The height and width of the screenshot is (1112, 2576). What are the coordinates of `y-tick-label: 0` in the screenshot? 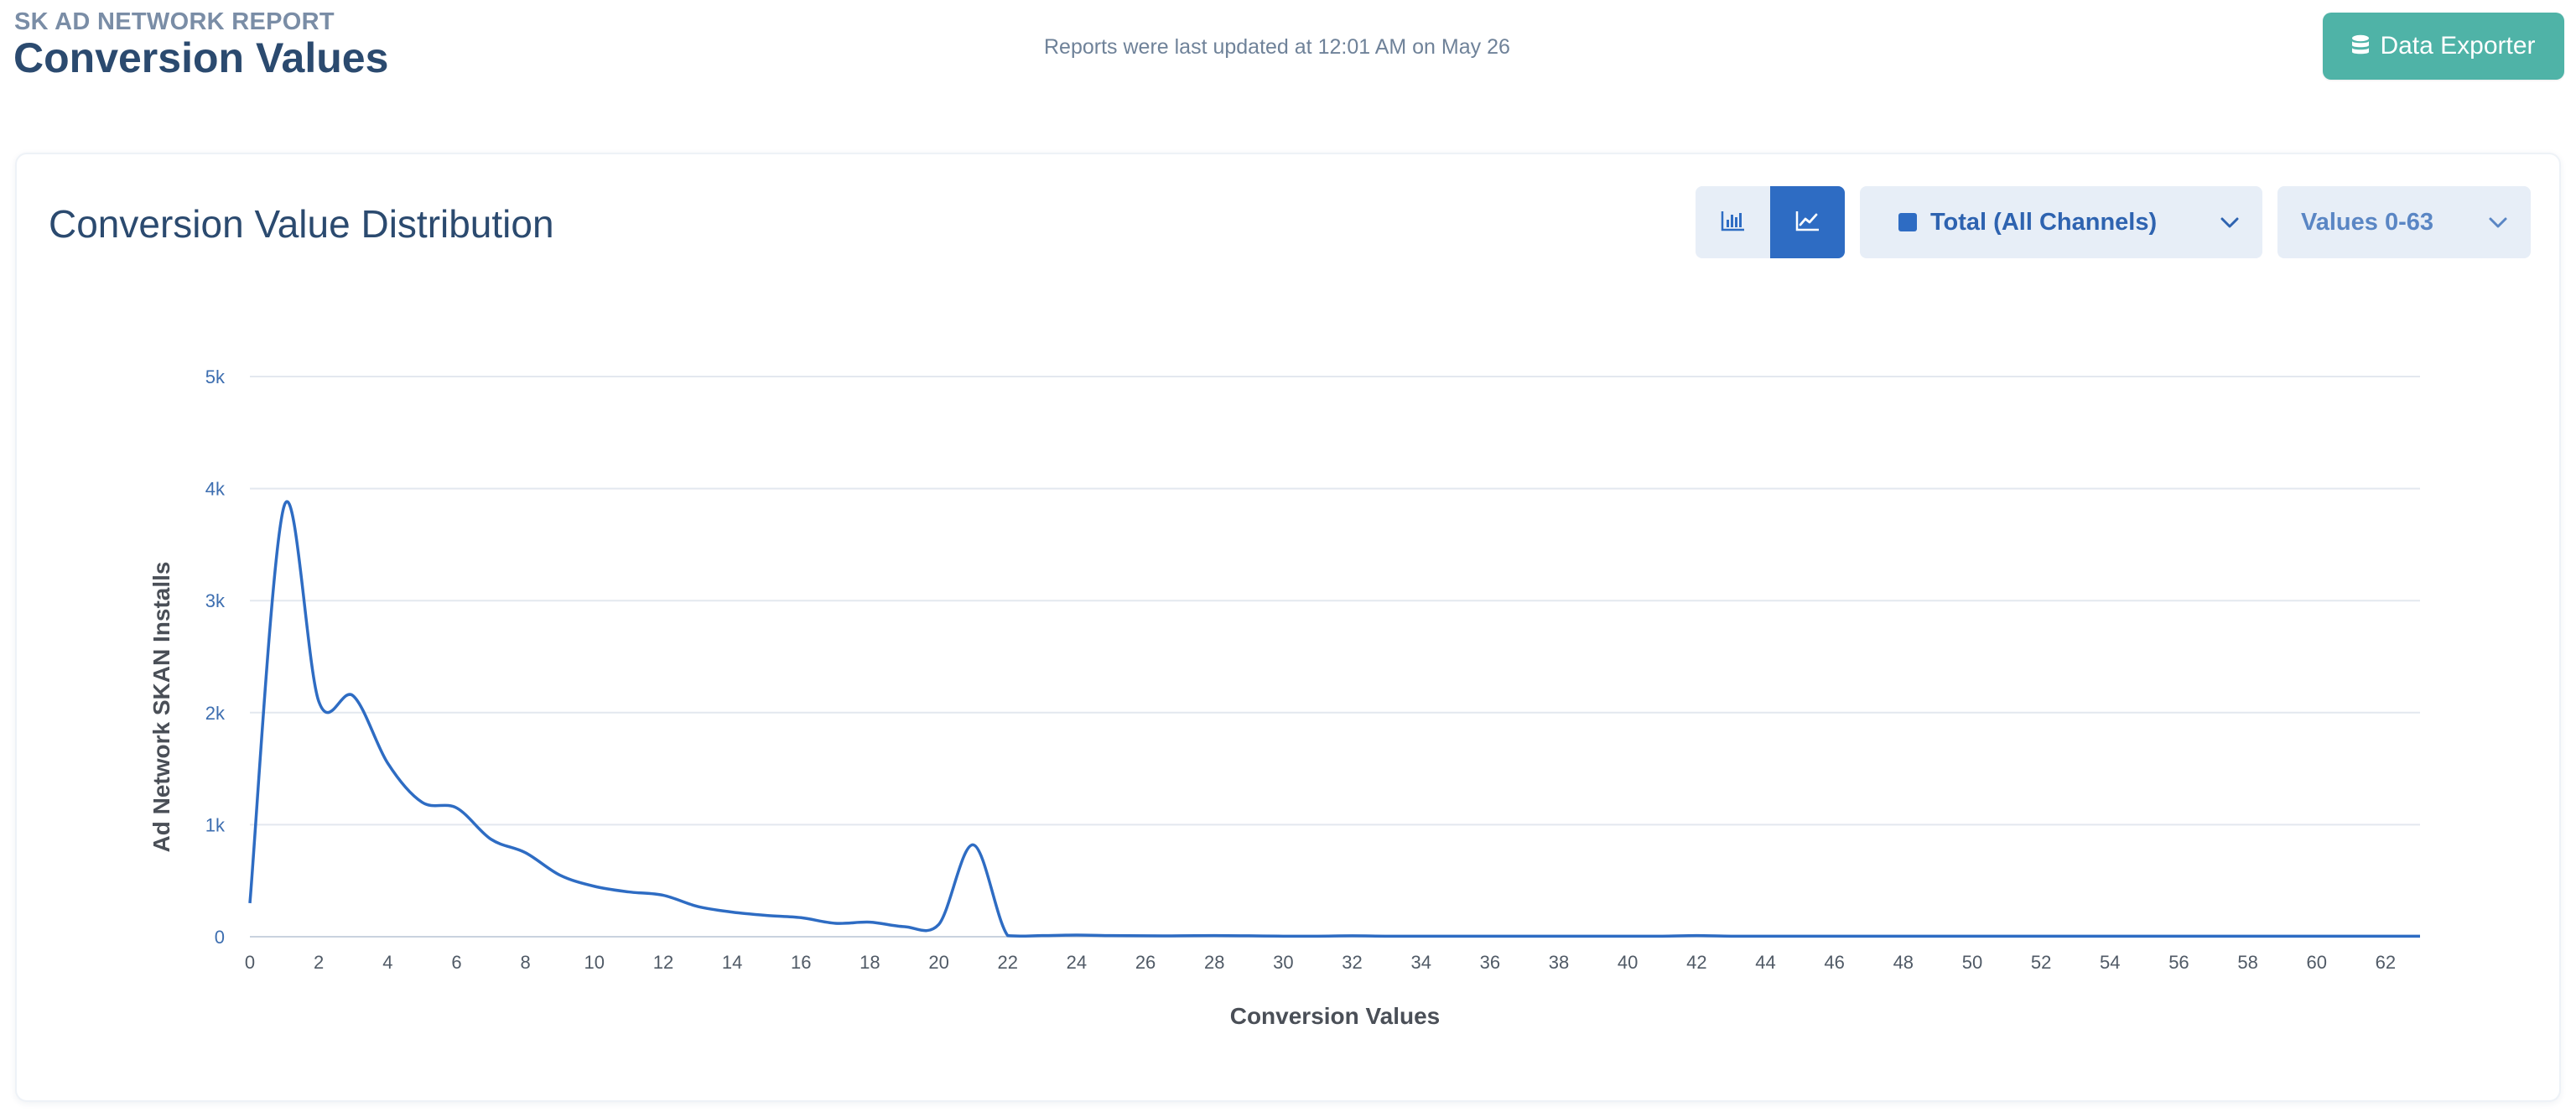 It's located at (220, 937).